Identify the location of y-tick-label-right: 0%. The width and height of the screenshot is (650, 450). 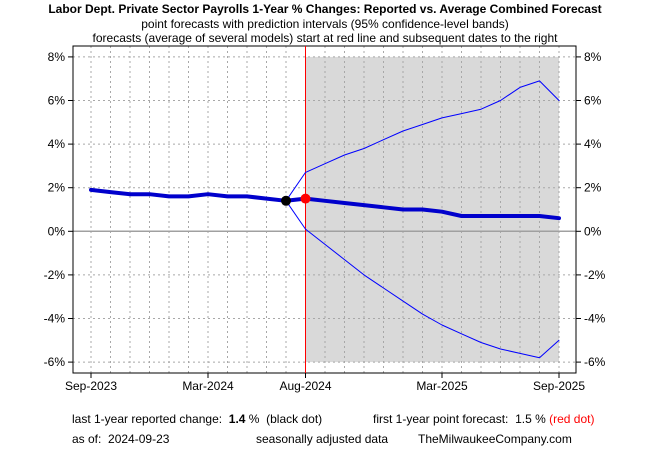
(593, 231).